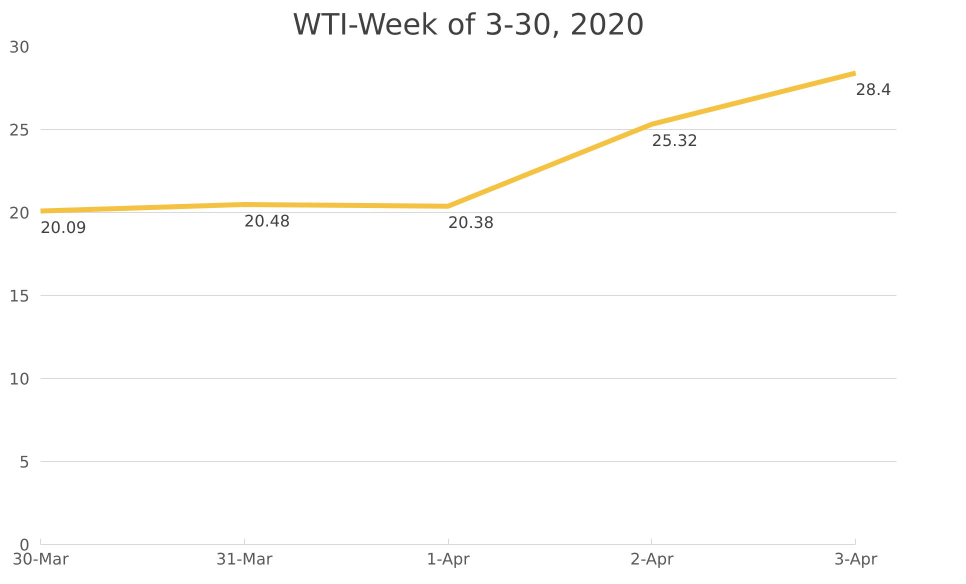 This screenshot has width=966, height=584. Describe the element at coordinates (19, 296) in the screenshot. I see `y-tick-label: 15` at that location.